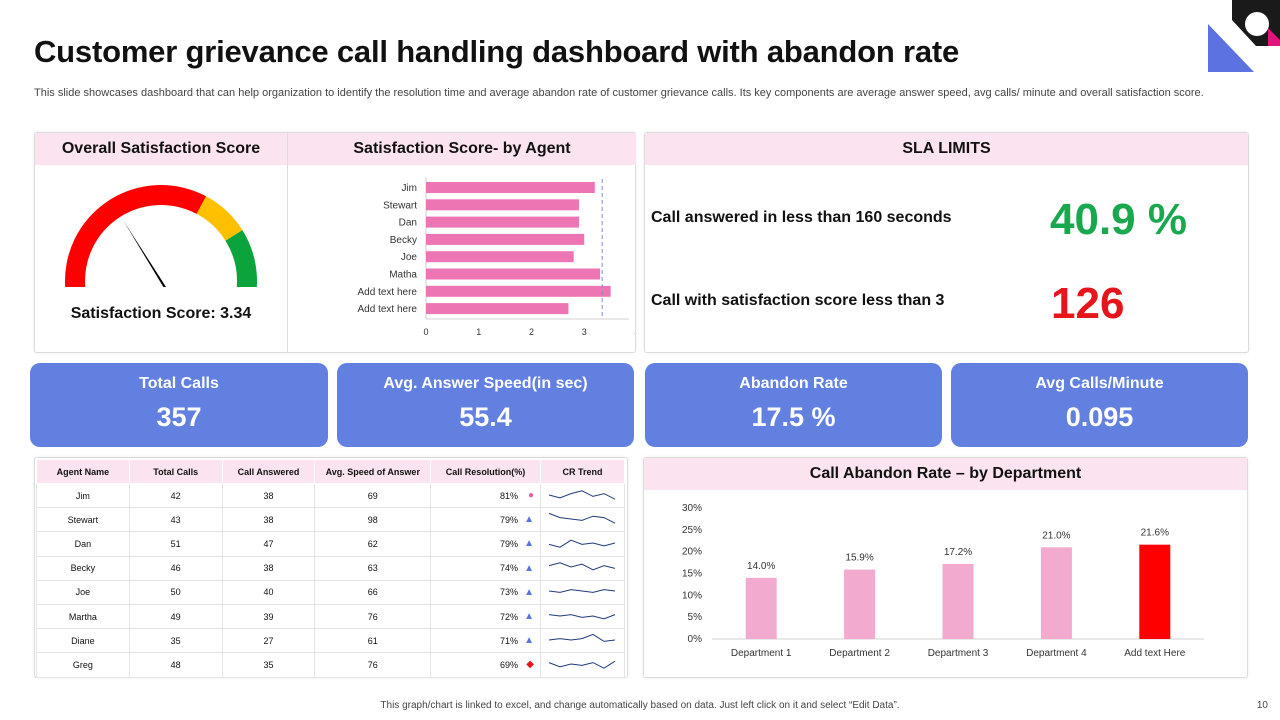  Describe the element at coordinates (268, 641) in the screenshot. I see `cell-call-answered: 27` at that location.